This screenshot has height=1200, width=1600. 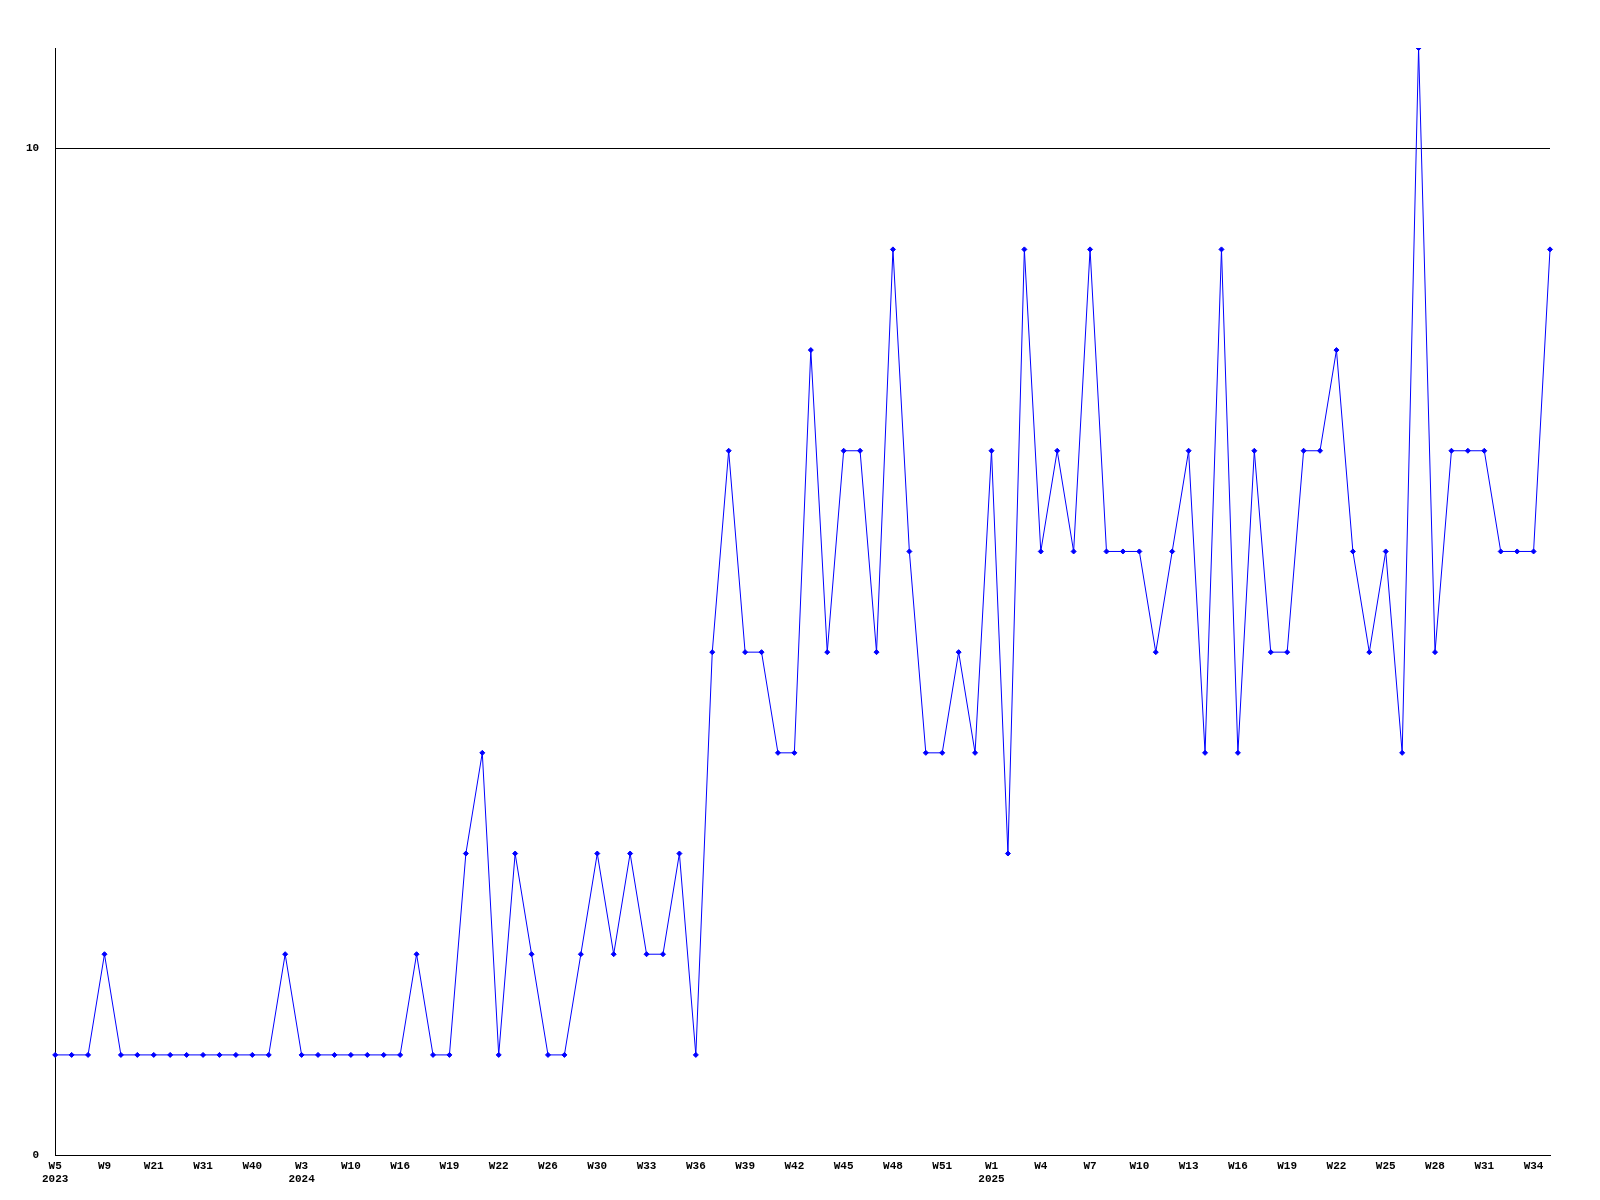 What do you see at coordinates (55, 1172) in the screenshot?
I see `x-tick-label: W5 2023` at bounding box center [55, 1172].